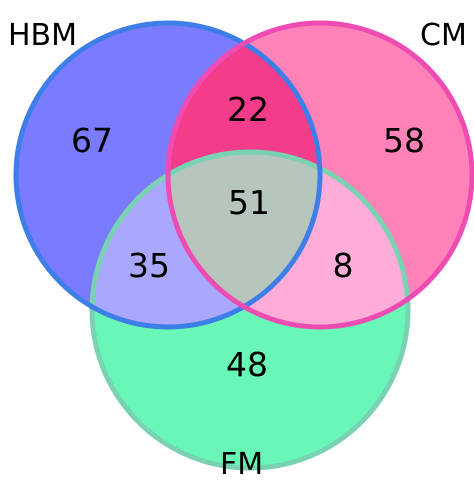 Image resolution: width=474 pixels, height=481 pixels. Describe the element at coordinates (248, 109) in the screenshot. I see `hbm-cm-count: 22` at that location.